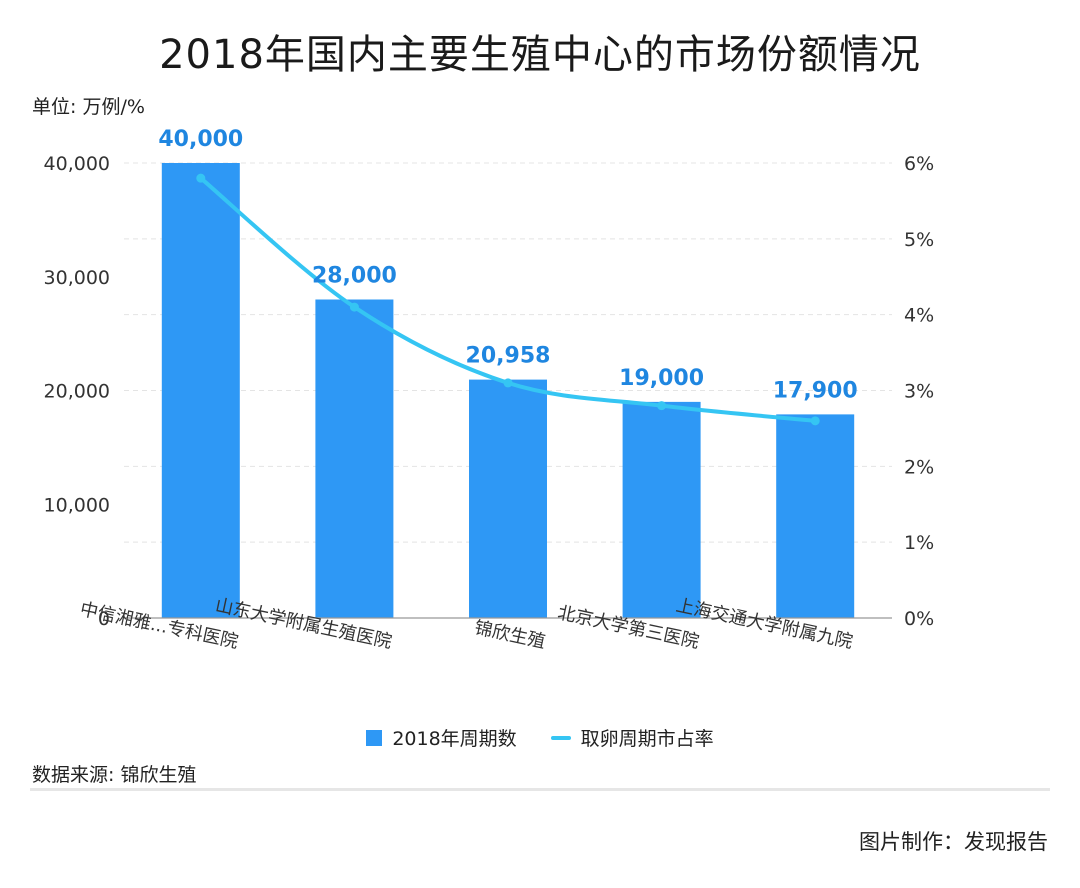 This screenshot has width=1080, height=888. I want to click on y-right-tick-label: 2%, so click(919, 467).